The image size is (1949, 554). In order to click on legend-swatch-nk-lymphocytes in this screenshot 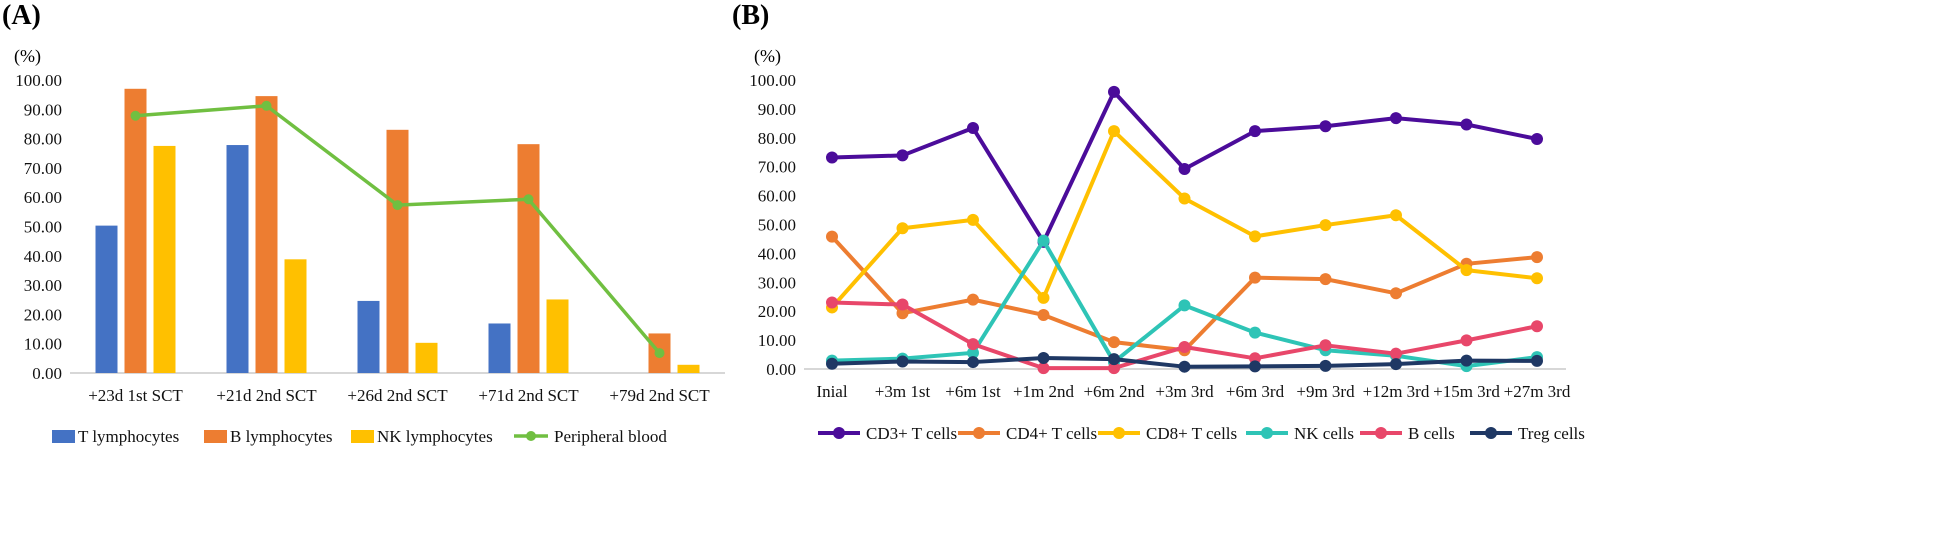, I will do `click(362, 436)`.